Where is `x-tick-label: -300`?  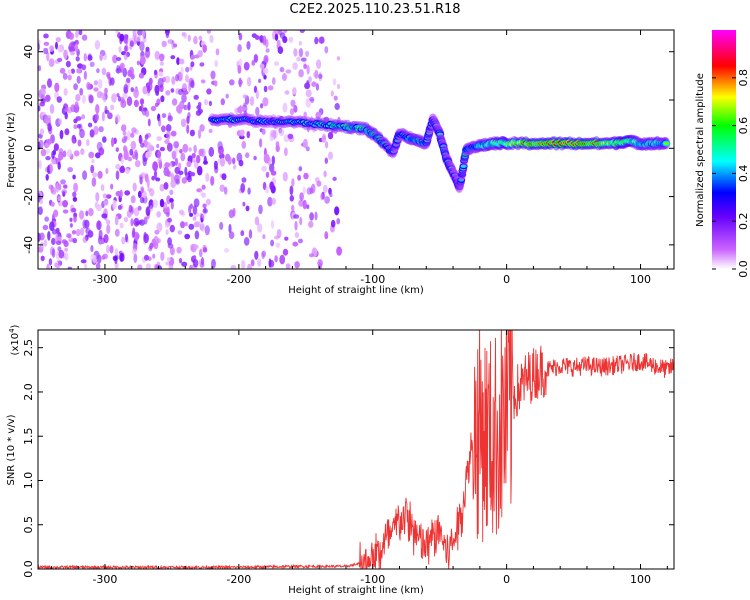 x-tick-label: -300 is located at coordinates (104, 279).